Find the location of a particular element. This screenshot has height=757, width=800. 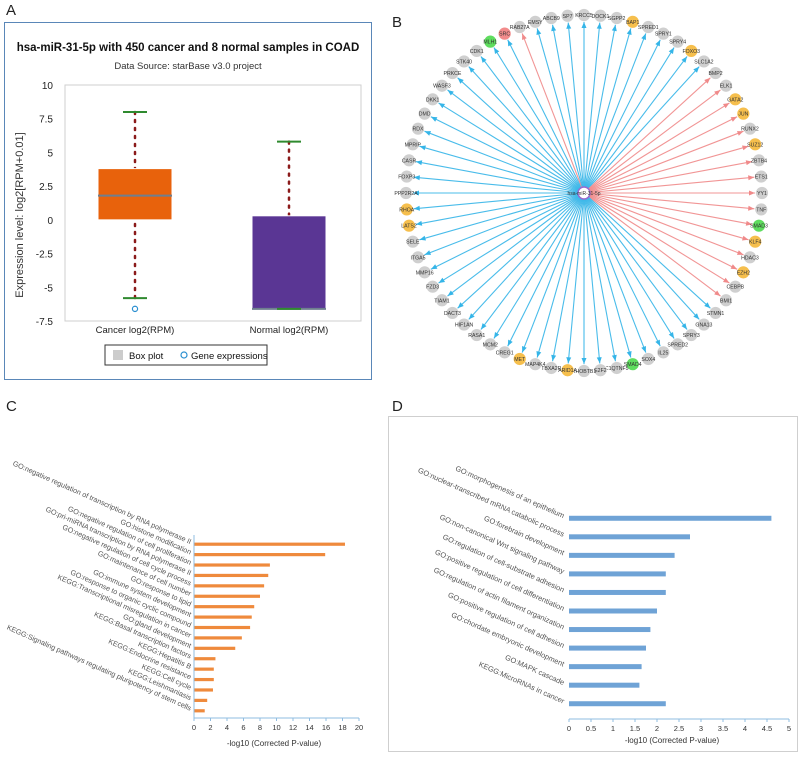

y-tick-label: 10 is located at coordinates (48, 86).